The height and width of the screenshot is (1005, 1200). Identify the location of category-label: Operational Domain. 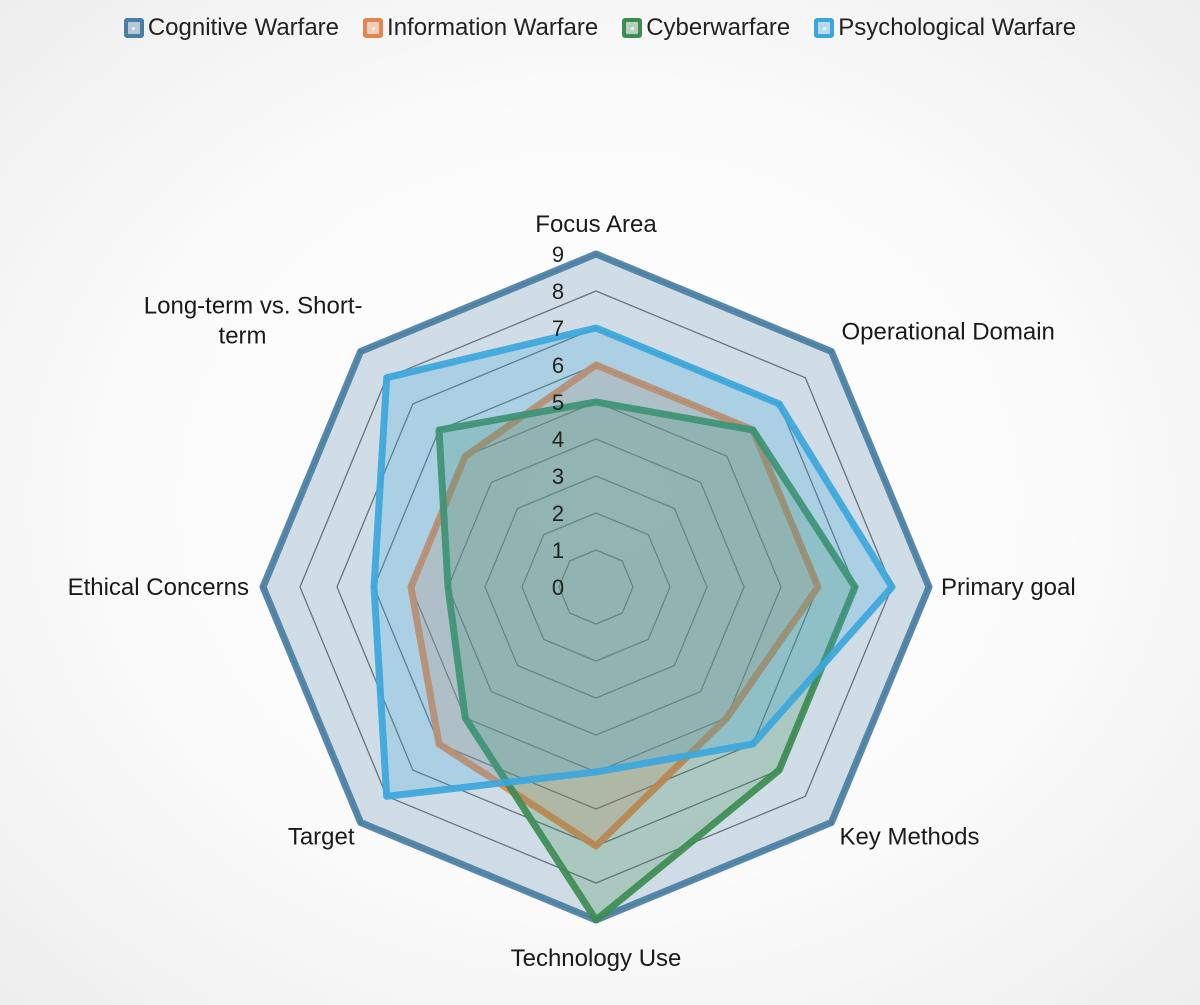
(947, 332).